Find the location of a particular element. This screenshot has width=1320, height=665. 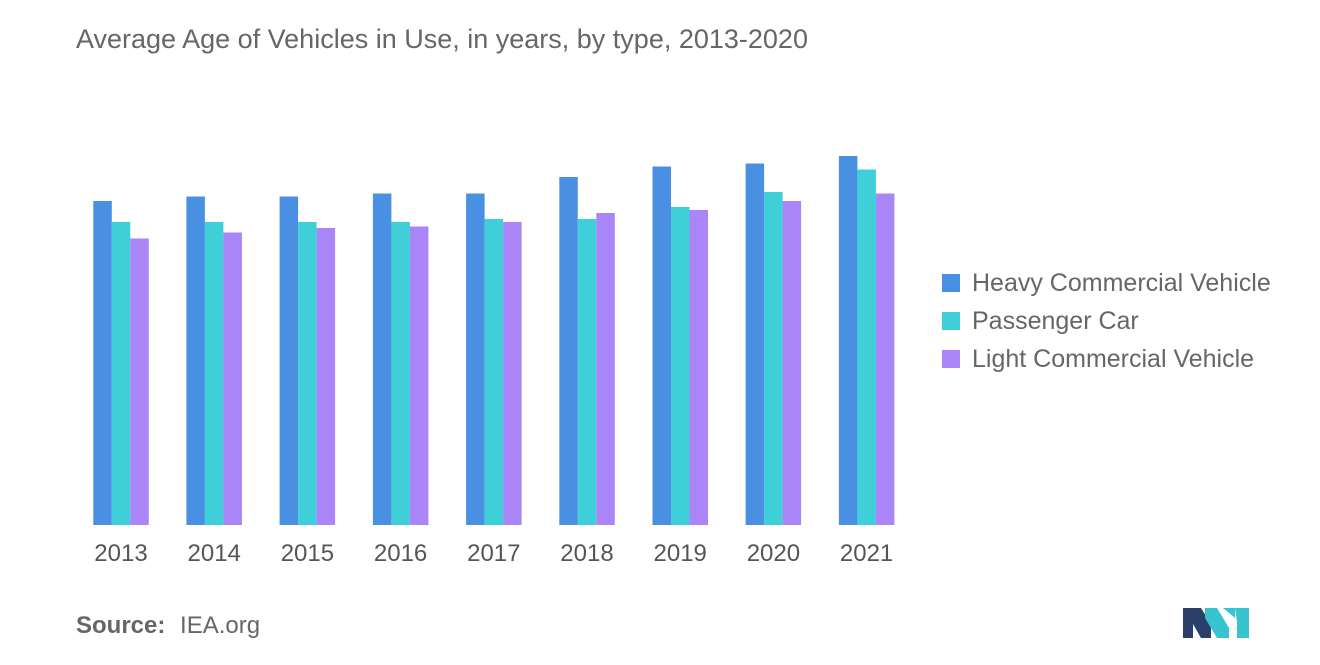

x-axis-labels: 2013 2014 2015 2016 2017 2018 2019 2020 2021 is located at coordinates (493, 553).